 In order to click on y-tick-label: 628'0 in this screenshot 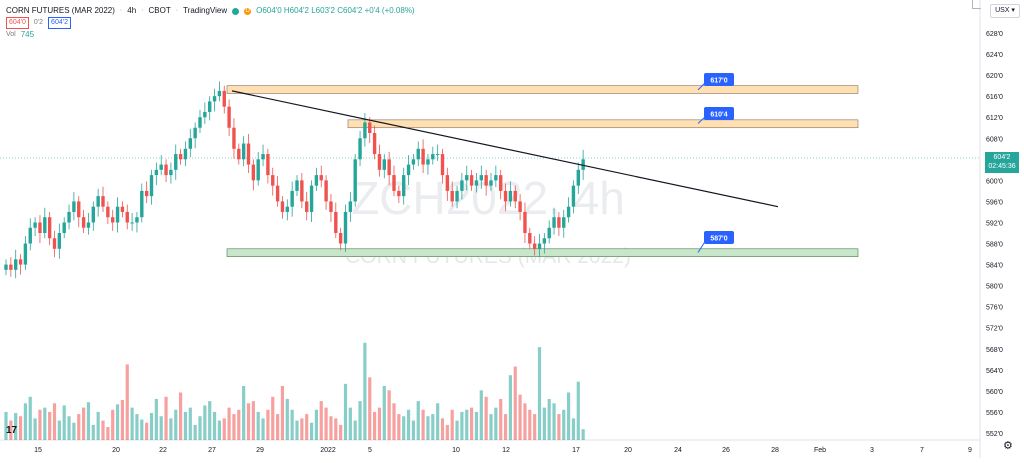, I will do `click(994, 34)`.